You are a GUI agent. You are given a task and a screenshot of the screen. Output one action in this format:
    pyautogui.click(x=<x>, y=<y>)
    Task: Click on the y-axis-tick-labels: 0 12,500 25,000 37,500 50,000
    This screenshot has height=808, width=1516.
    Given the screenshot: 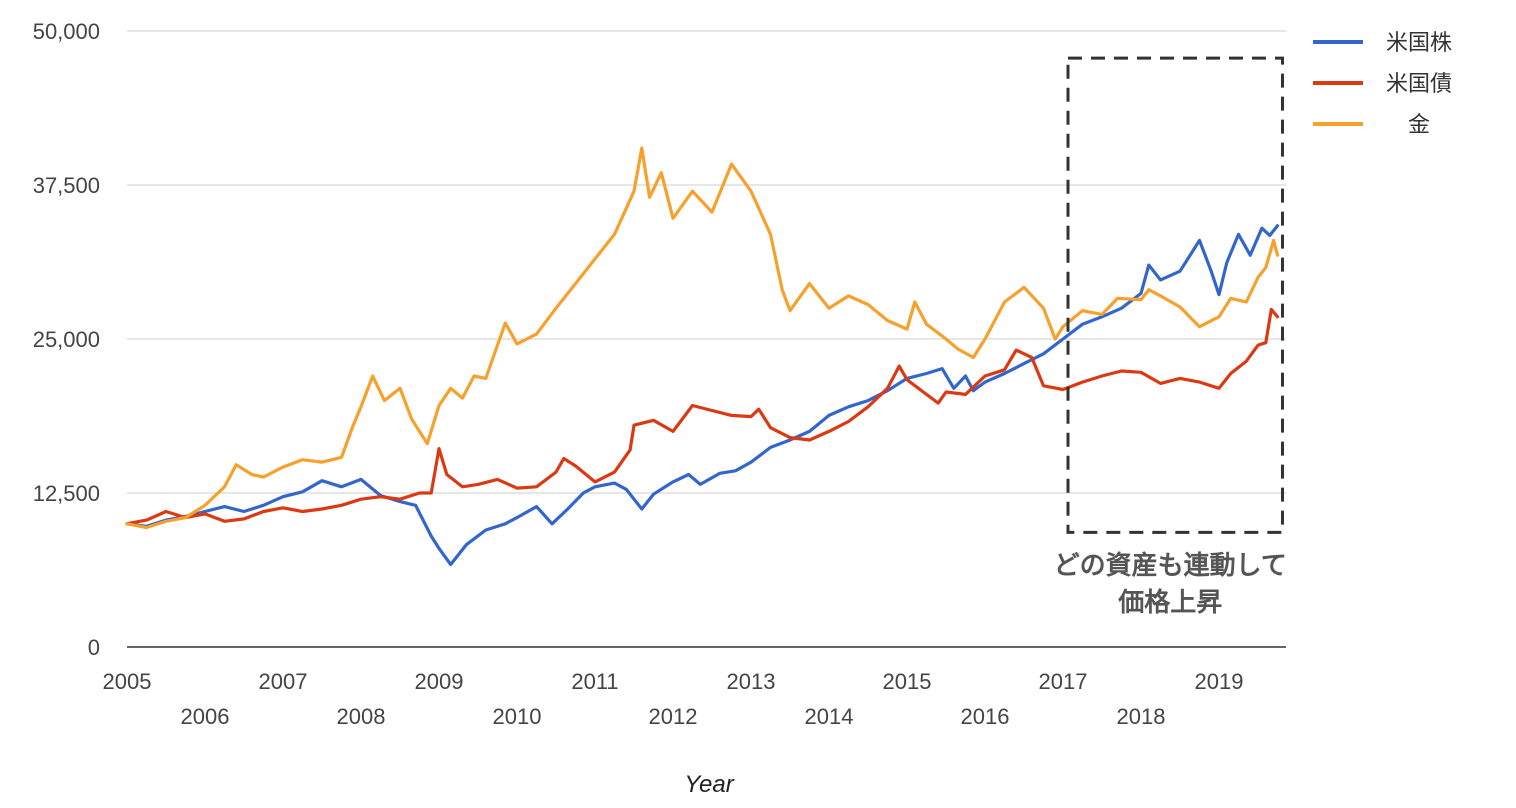 What is the action you would take?
    pyautogui.click(x=66, y=339)
    